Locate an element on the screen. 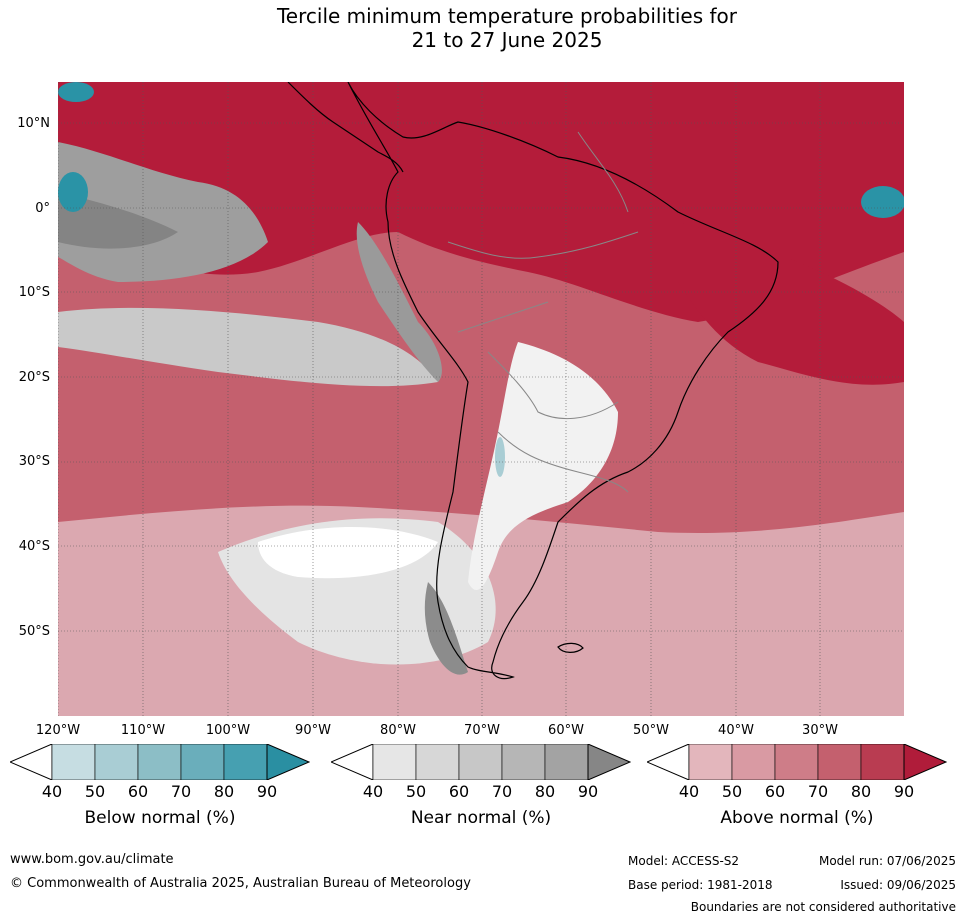 This screenshot has width=965, height=919. legend-above-tick-50: 50 is located at coordinates (732, 791).